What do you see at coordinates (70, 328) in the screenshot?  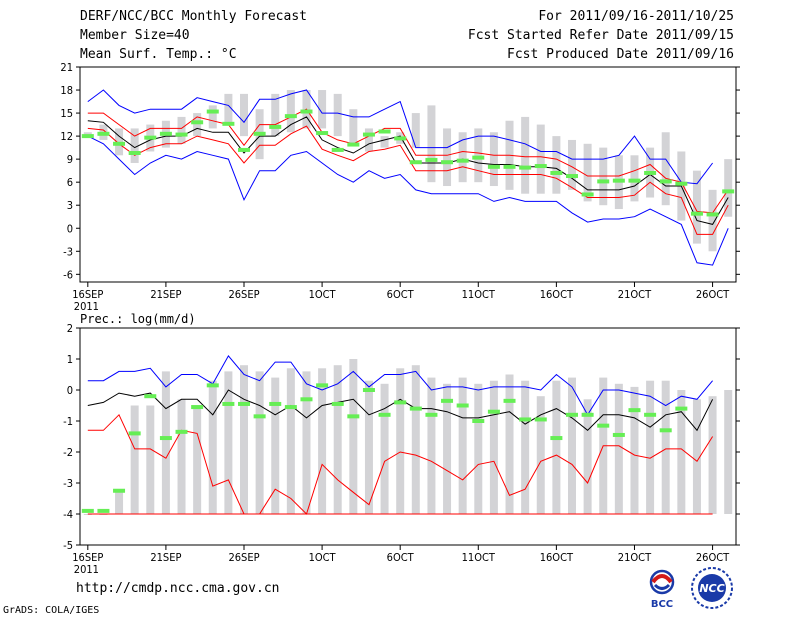 I see `prec-y-tick-label: 2` at bounding box center [70, 328].